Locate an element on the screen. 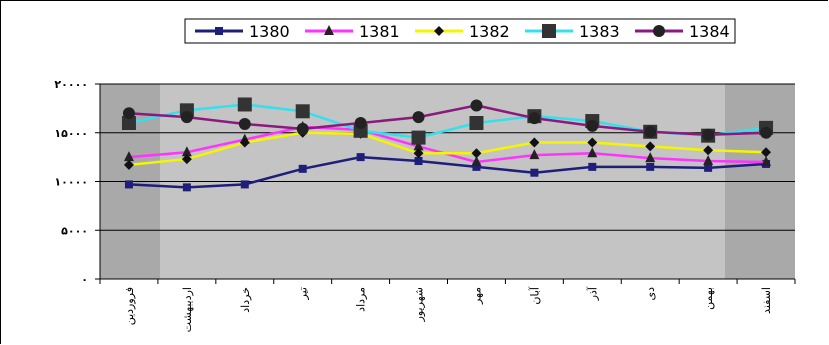 The width and height of the screenshot is (829, 345). x-tick-label: فروردین is located at coordinates (129, 306).